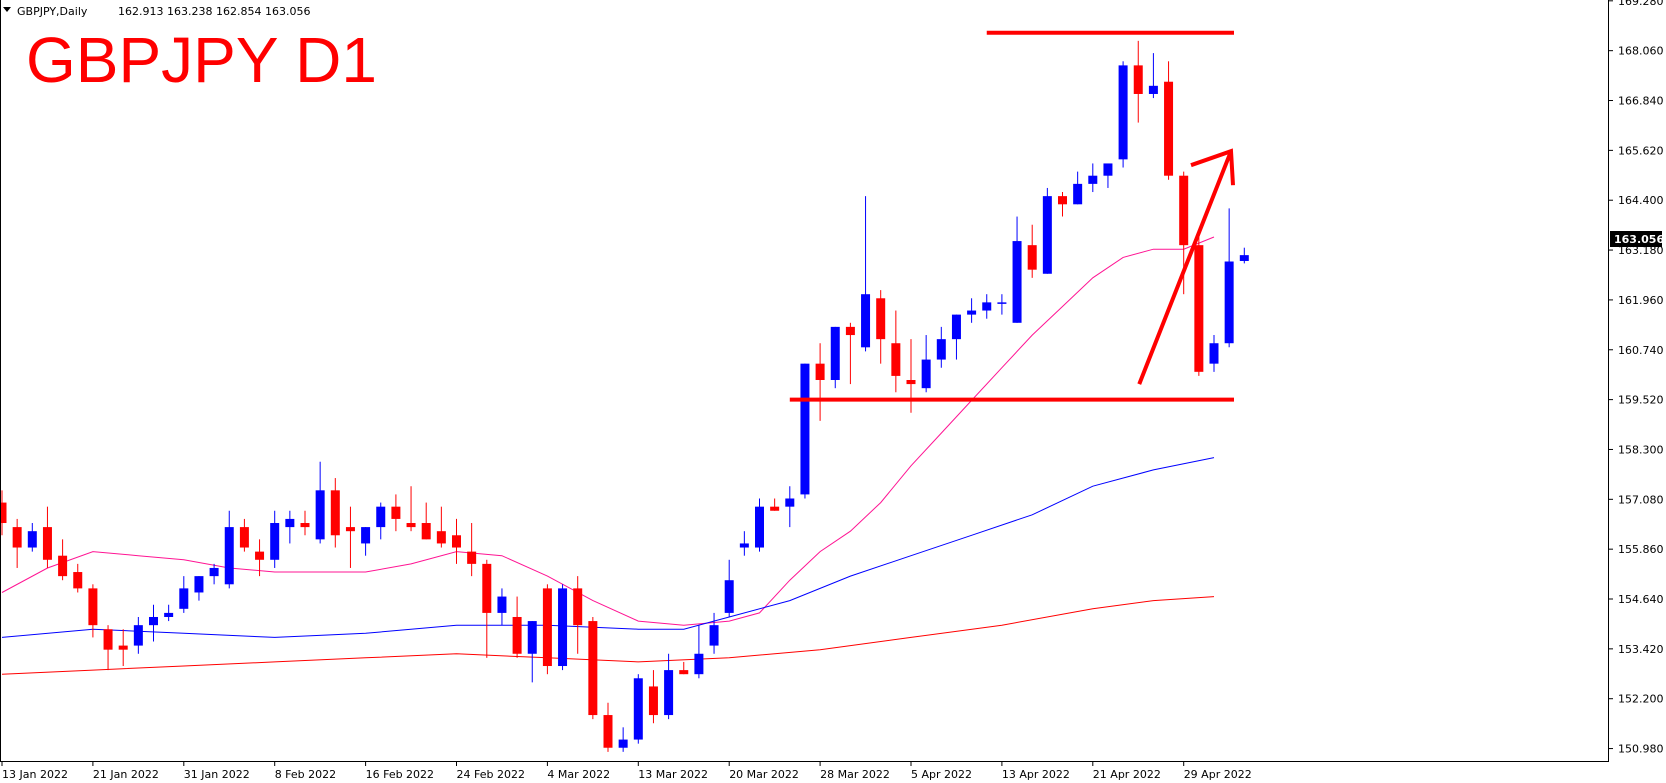  I want to click on y-tick-label: 157.080, so click(1641, 499).